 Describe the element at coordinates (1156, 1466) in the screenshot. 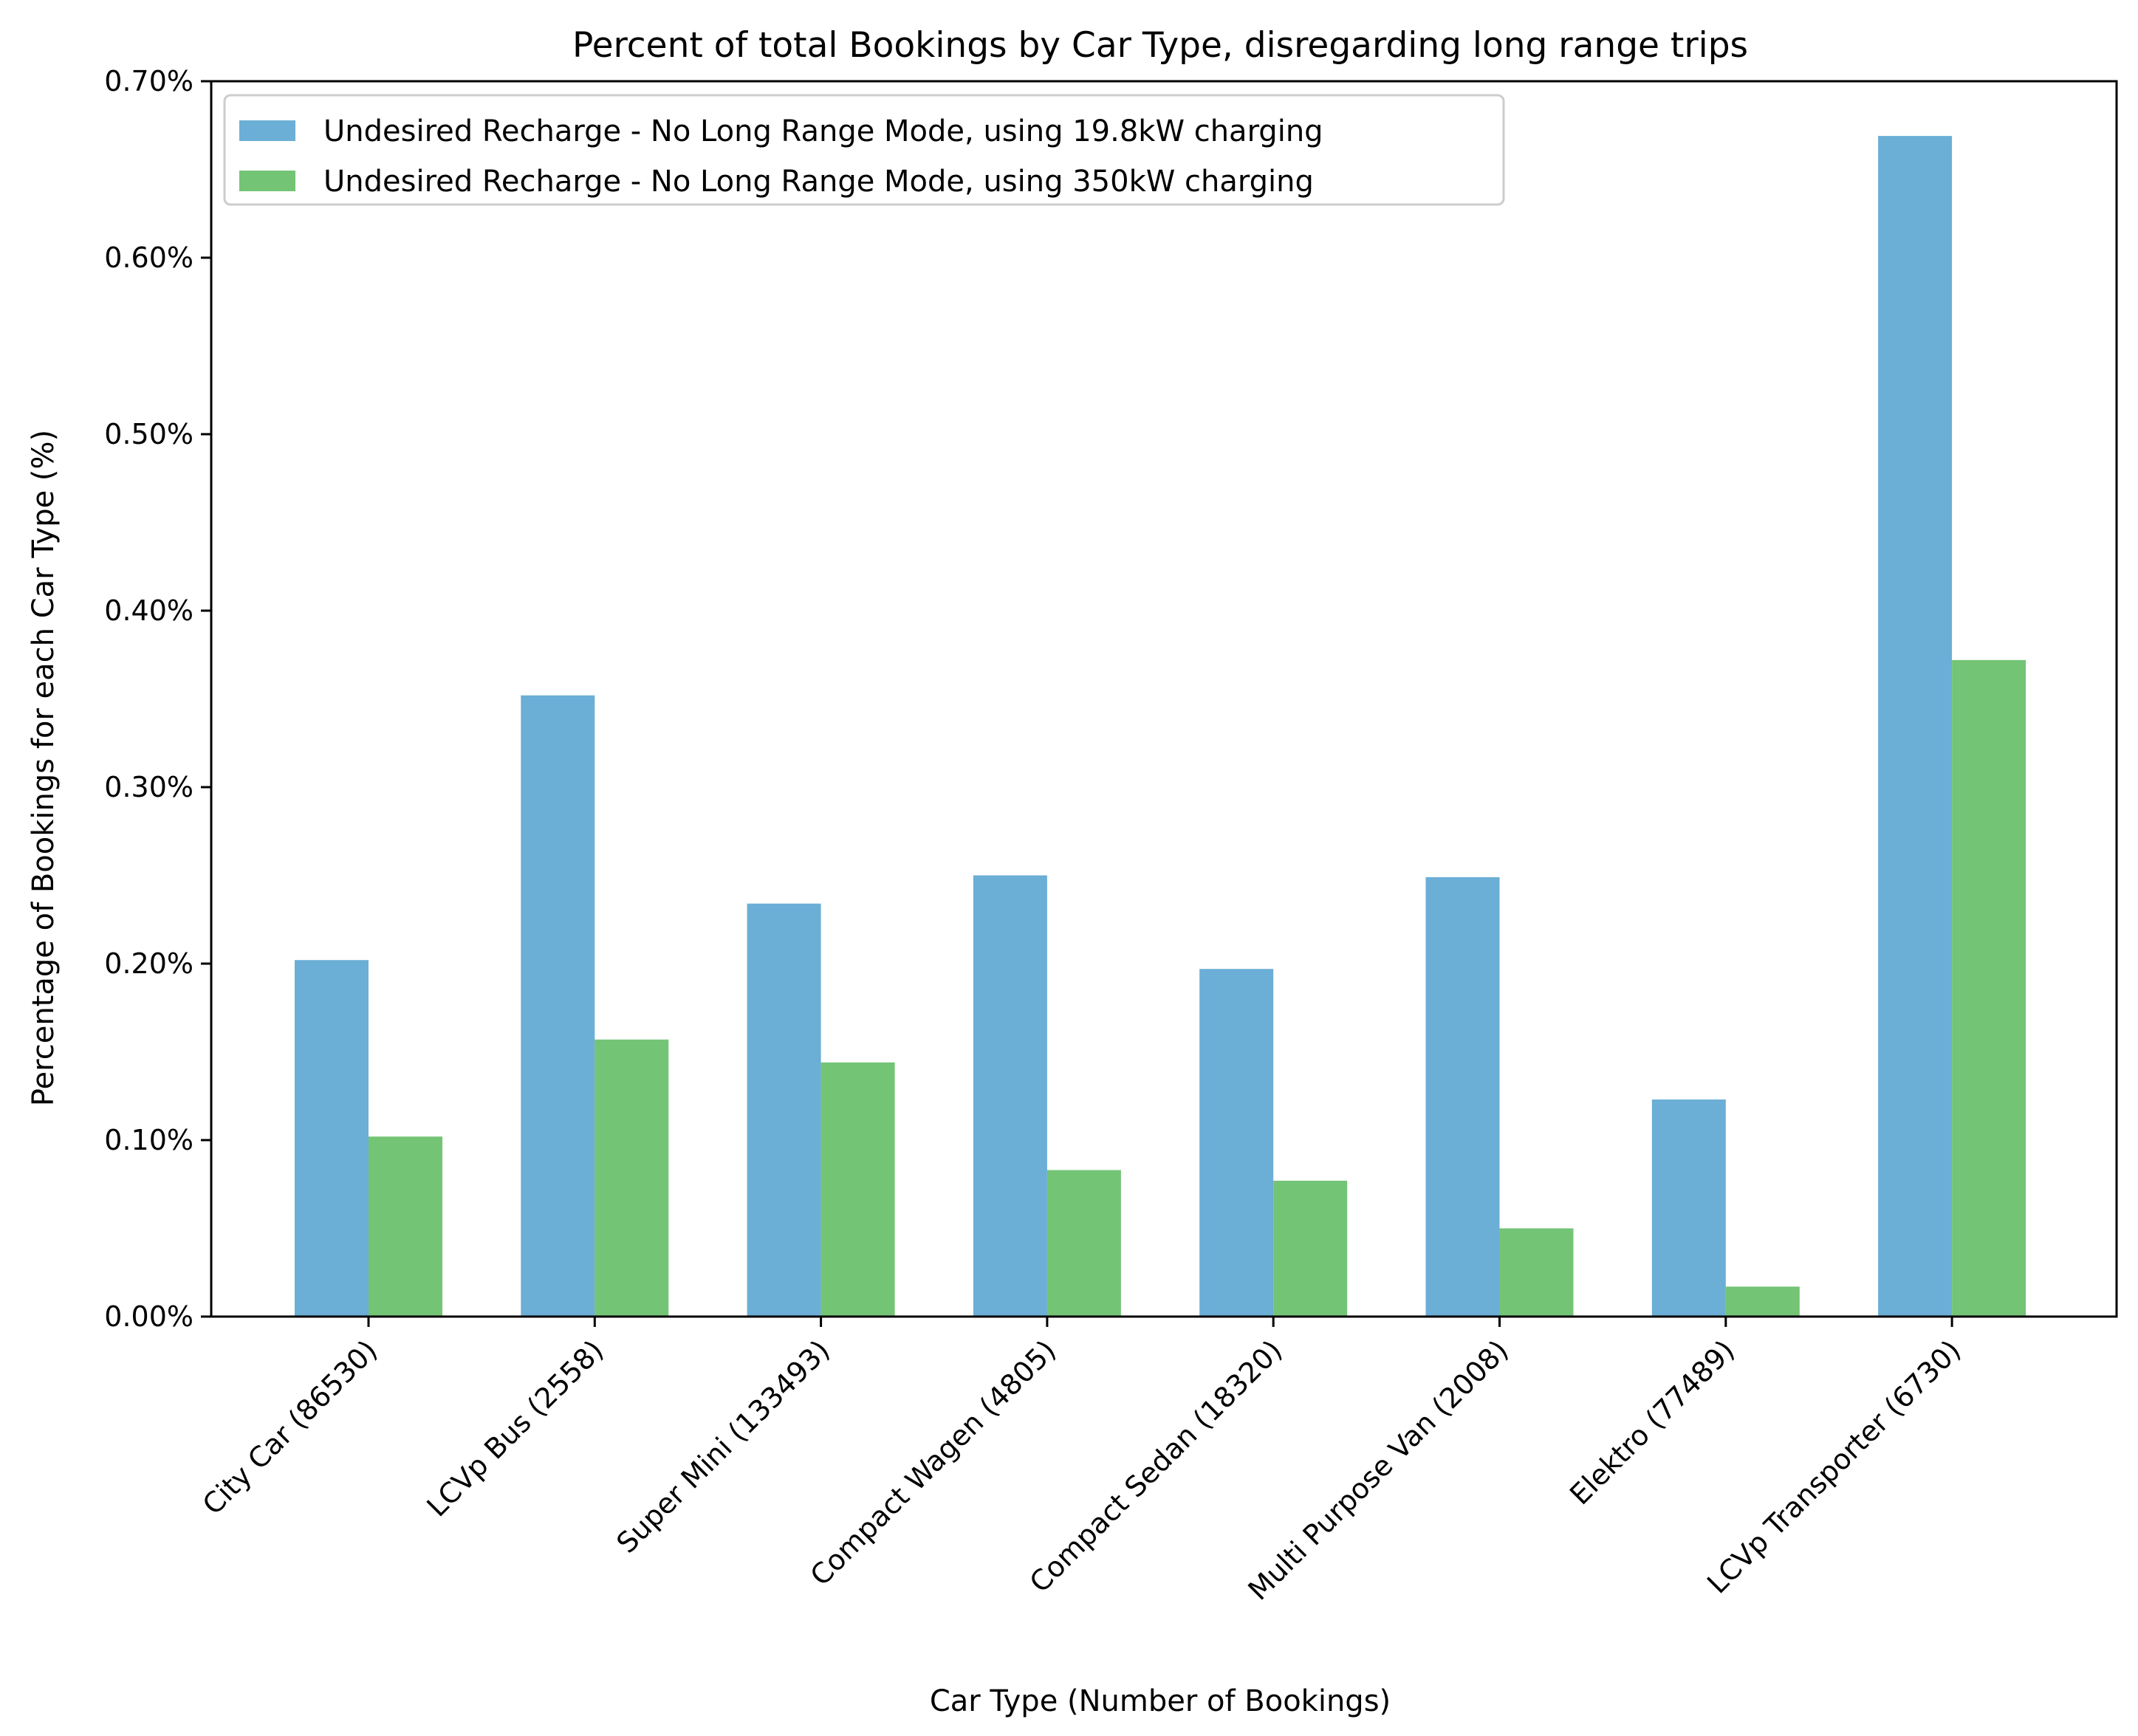

I see `x-tick-label: Compact Sedan (18320)` at that location.